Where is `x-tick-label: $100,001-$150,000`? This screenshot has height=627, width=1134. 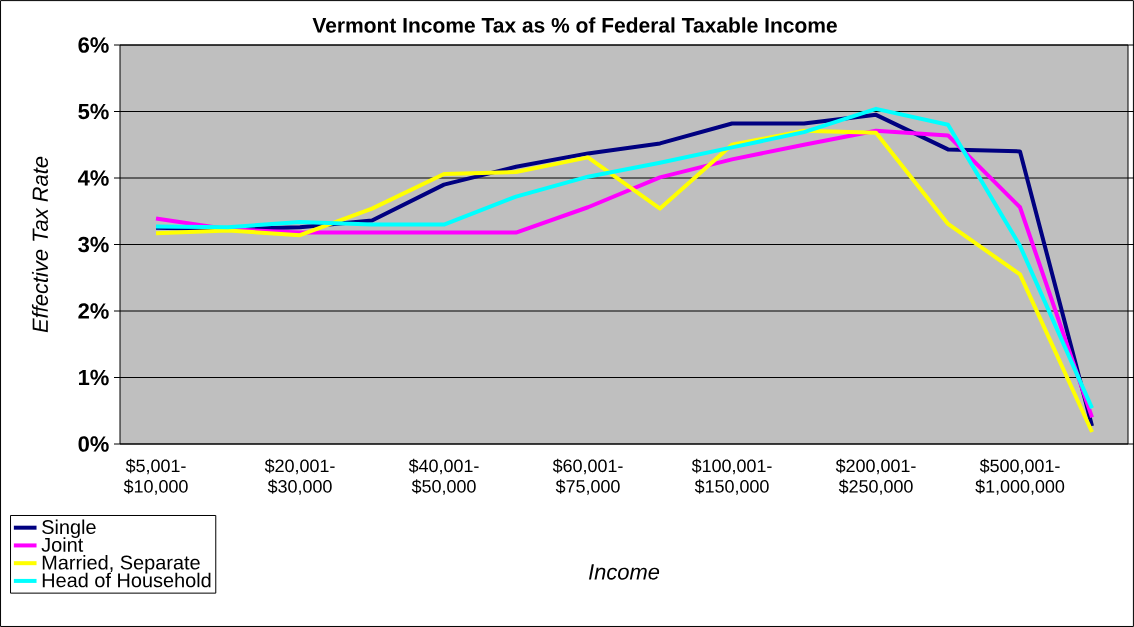
x-tick-label: $100,001-$150,000 is located at coordinates (731, 476).